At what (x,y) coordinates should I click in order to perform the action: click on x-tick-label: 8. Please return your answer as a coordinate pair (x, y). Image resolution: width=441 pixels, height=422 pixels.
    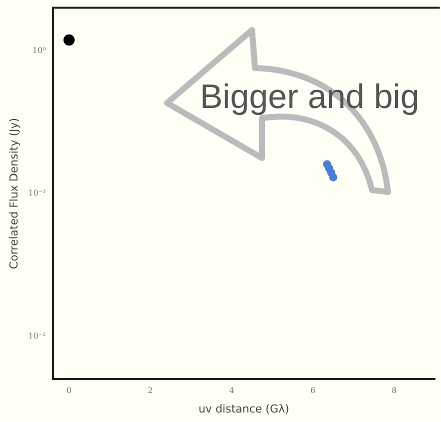
    Looking at the image, I should click on (394, 391).